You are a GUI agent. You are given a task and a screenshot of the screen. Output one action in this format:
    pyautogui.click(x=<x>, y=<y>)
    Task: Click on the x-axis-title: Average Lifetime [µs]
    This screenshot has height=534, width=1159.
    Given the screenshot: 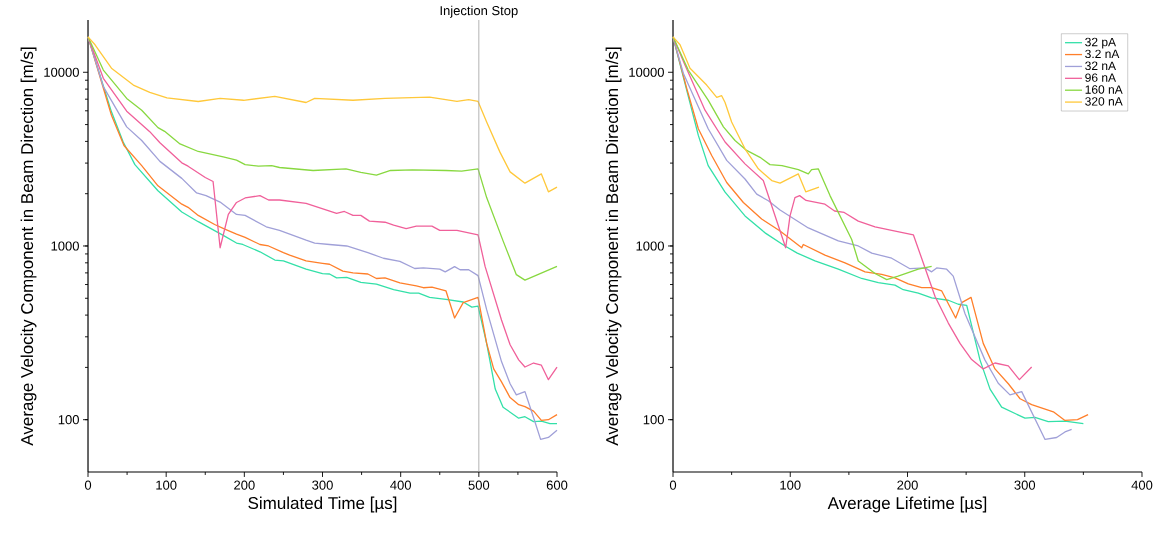 What is the action you would take?
    pyautogui.click(x=907, y=504)
    